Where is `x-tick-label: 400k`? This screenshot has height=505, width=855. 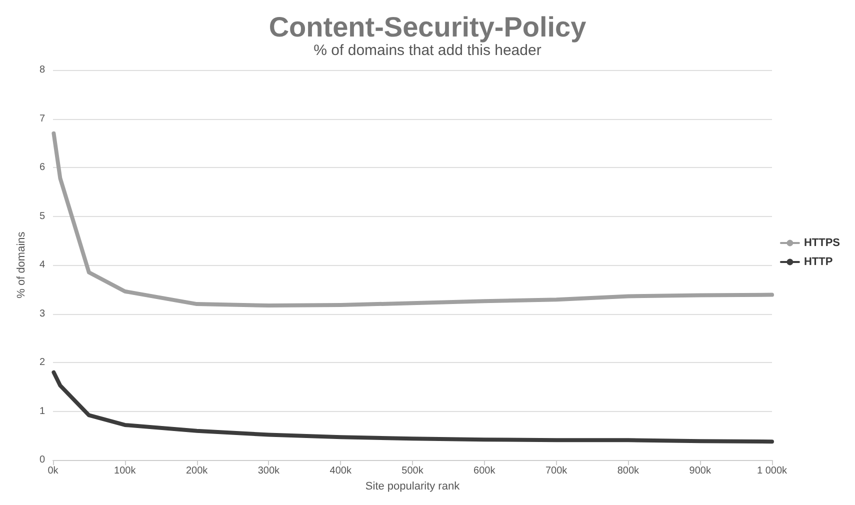 x-tick-label: 400k is located at coordinates (341, 471).